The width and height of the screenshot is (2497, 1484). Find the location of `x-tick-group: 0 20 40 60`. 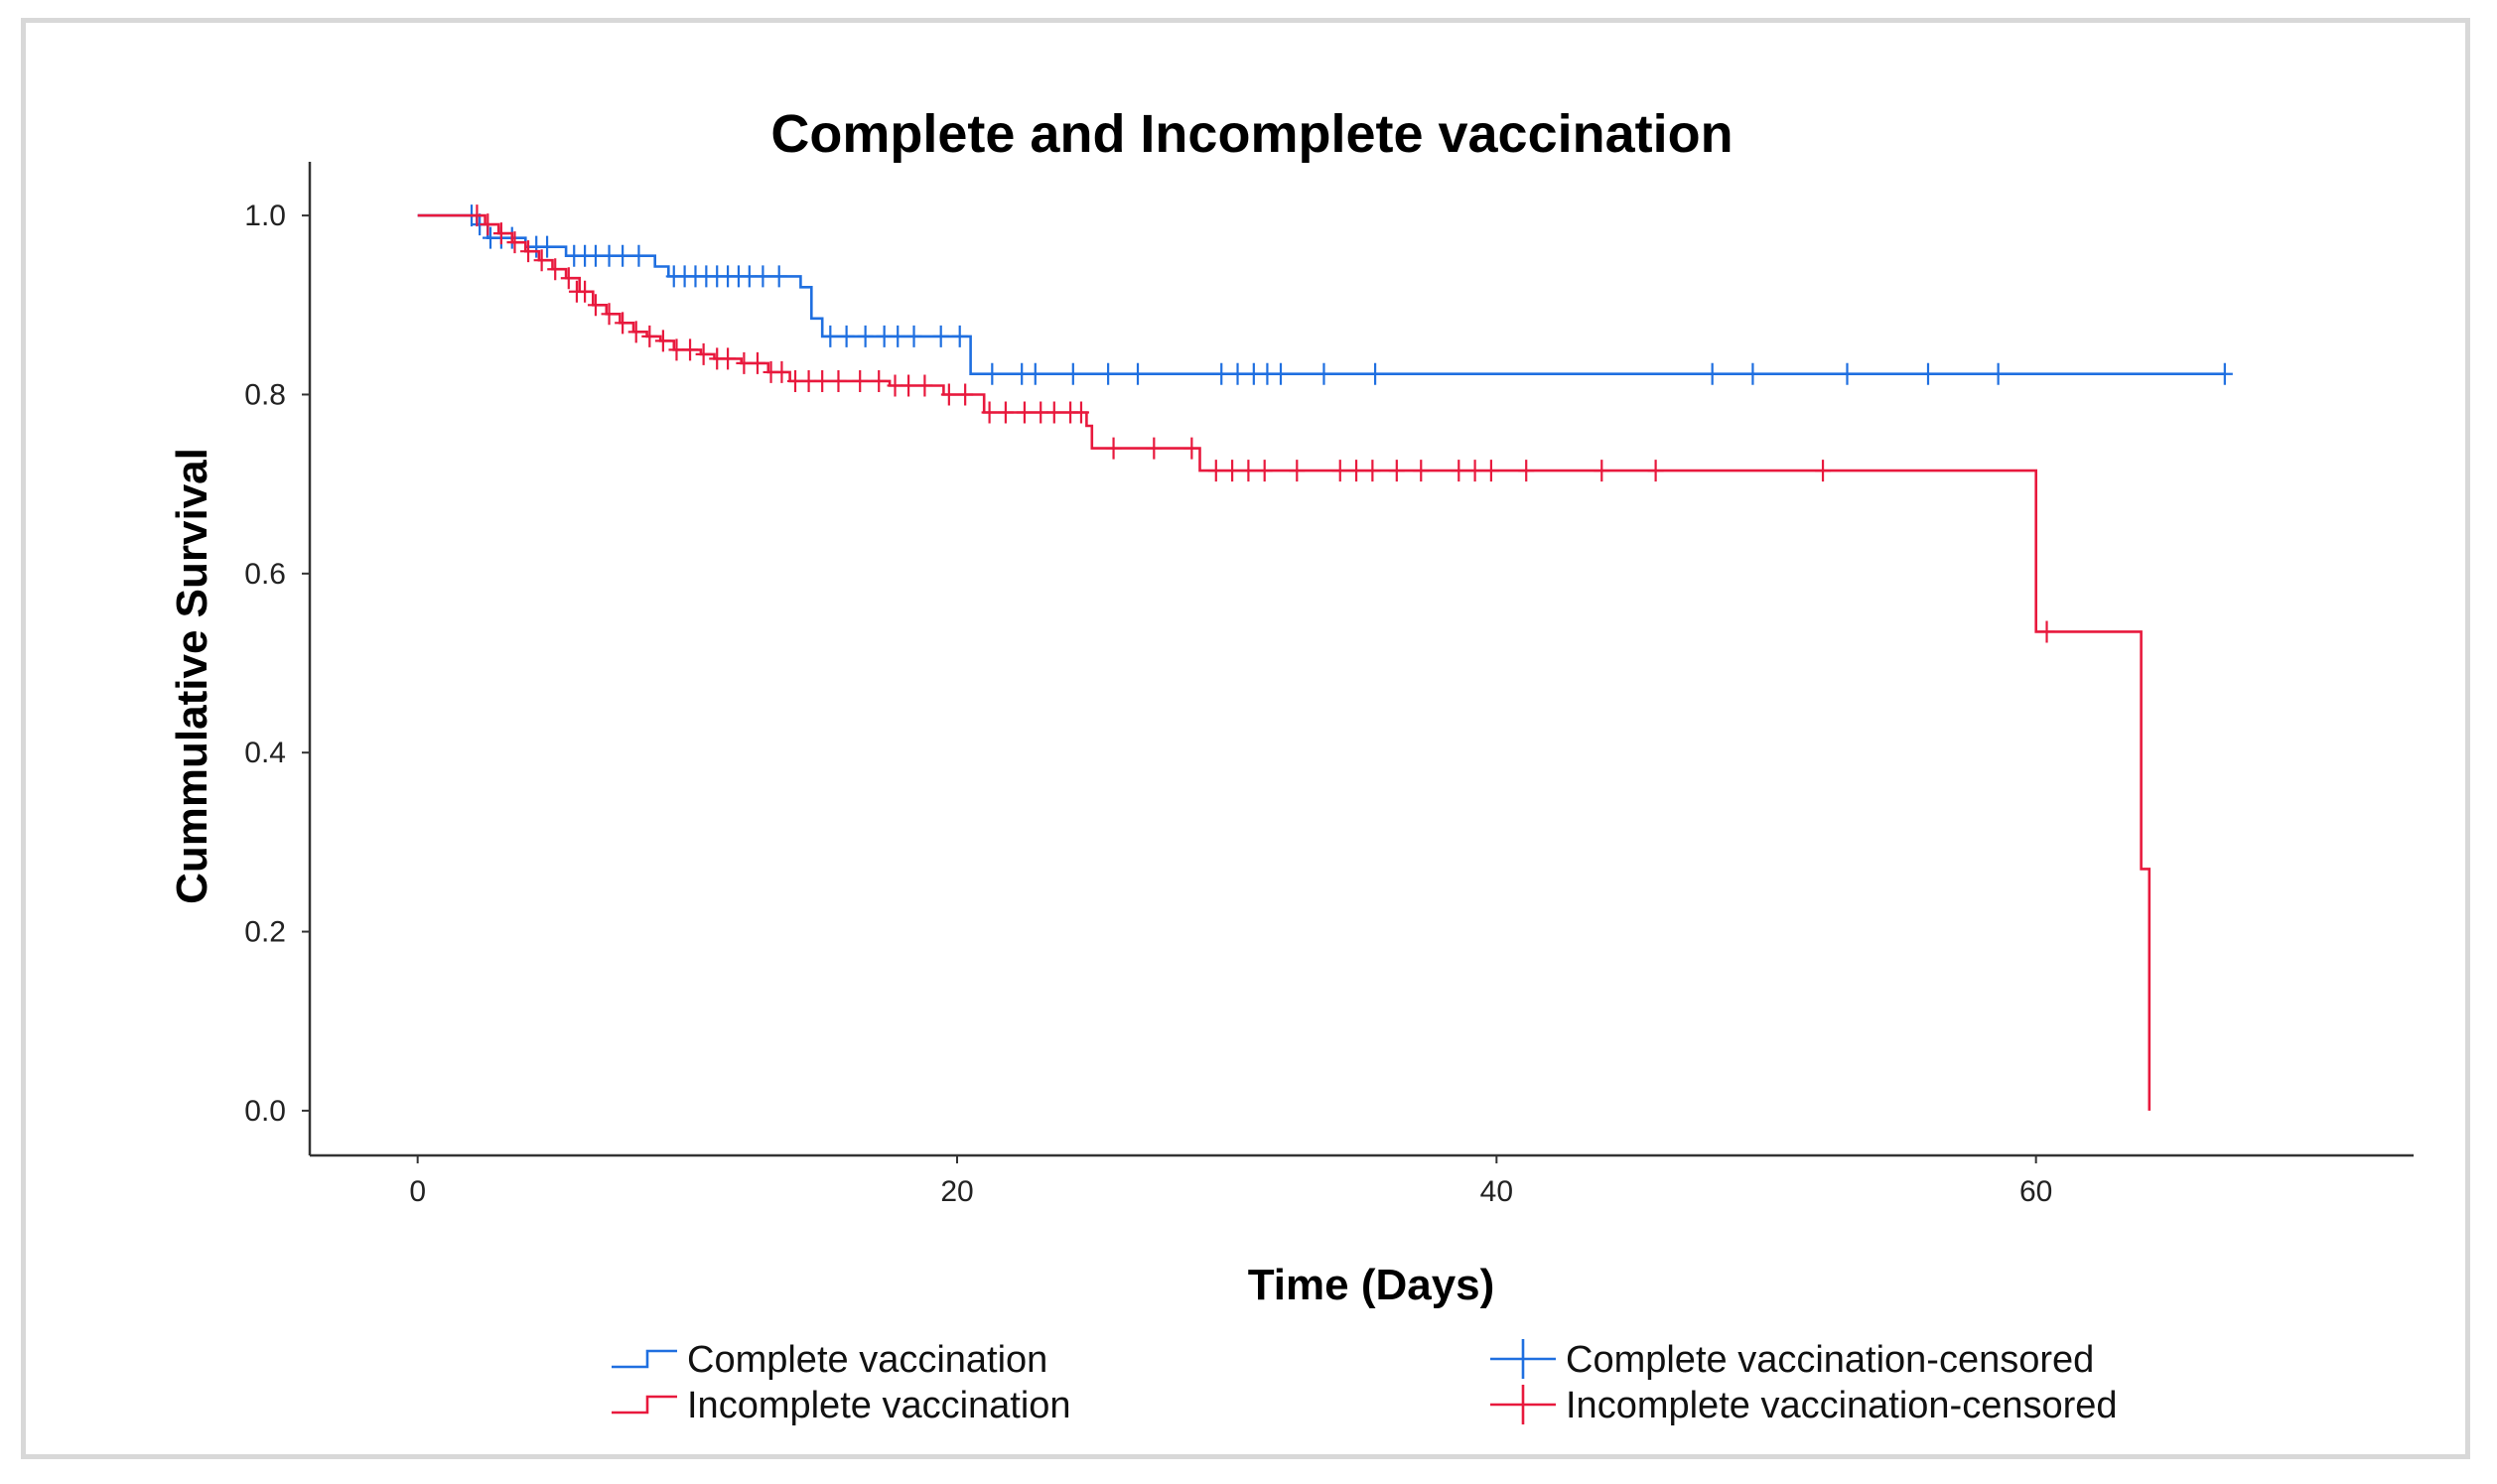

x-tick-group: 0 20 40 60 is located at coordinates (1230, 1181).